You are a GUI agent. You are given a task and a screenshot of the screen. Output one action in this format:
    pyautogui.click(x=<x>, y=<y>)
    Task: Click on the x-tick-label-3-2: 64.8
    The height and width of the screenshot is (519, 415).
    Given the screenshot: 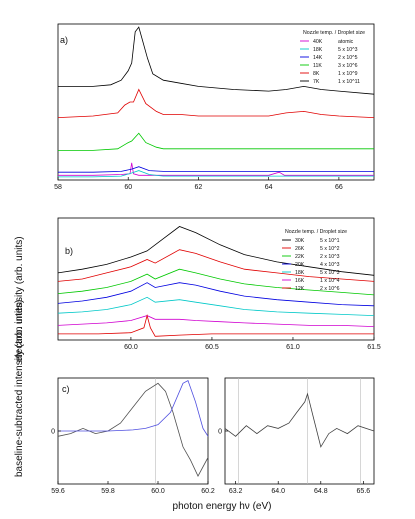 What is the action you would take?
    pyautogui.click(x=321, y=491)
    